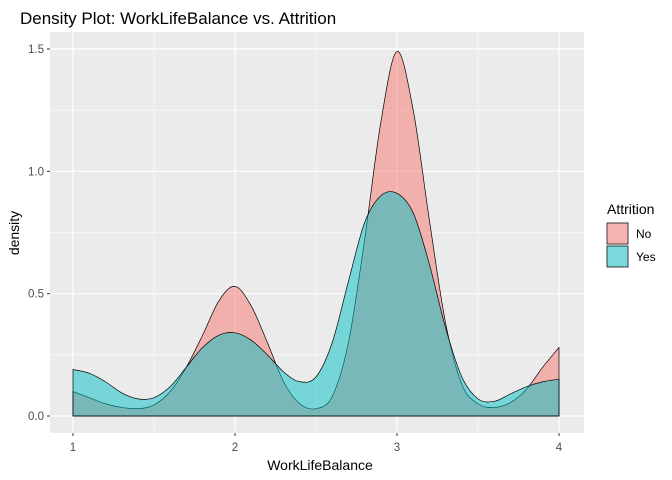  What do you see at coordinates (646, 257) in the screenshot?
I see `legend-label-yes: Yes` at bounding box center [646, 257].